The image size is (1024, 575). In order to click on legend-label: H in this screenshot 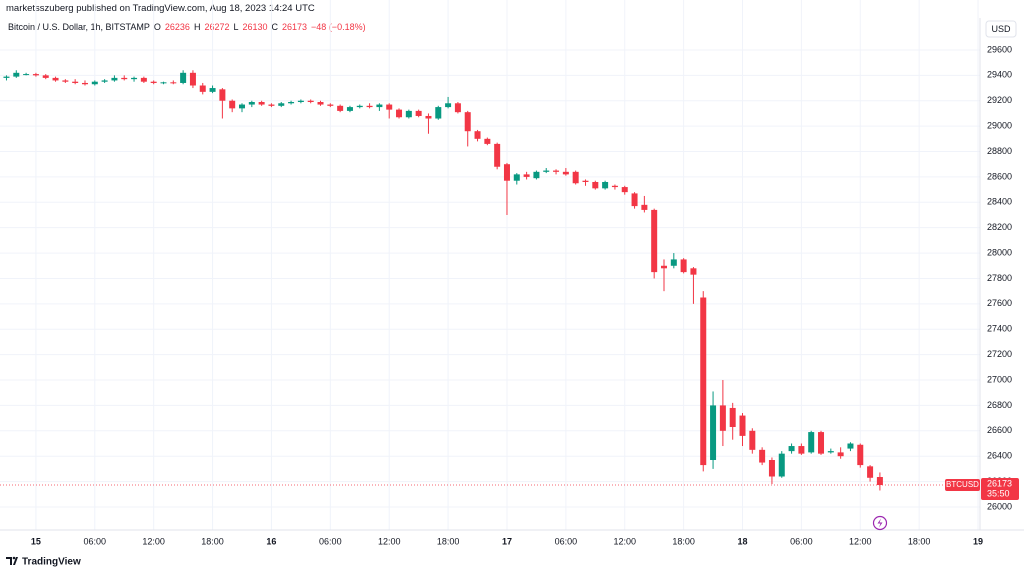, I will do `click(197, 27)`.